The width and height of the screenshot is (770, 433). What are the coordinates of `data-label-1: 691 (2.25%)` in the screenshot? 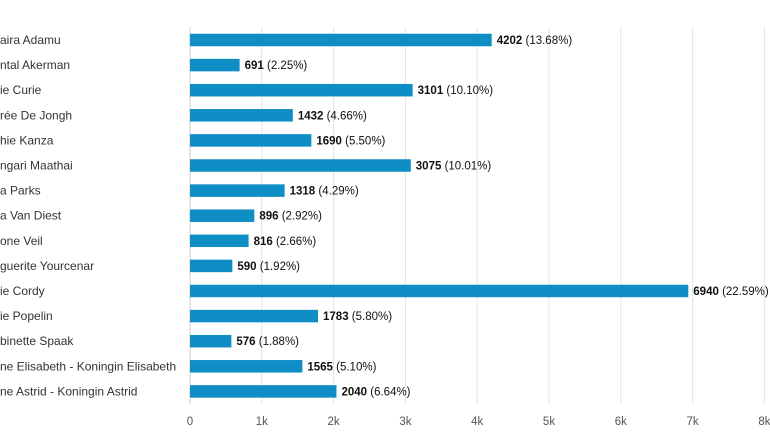 It's located at (276, 66).